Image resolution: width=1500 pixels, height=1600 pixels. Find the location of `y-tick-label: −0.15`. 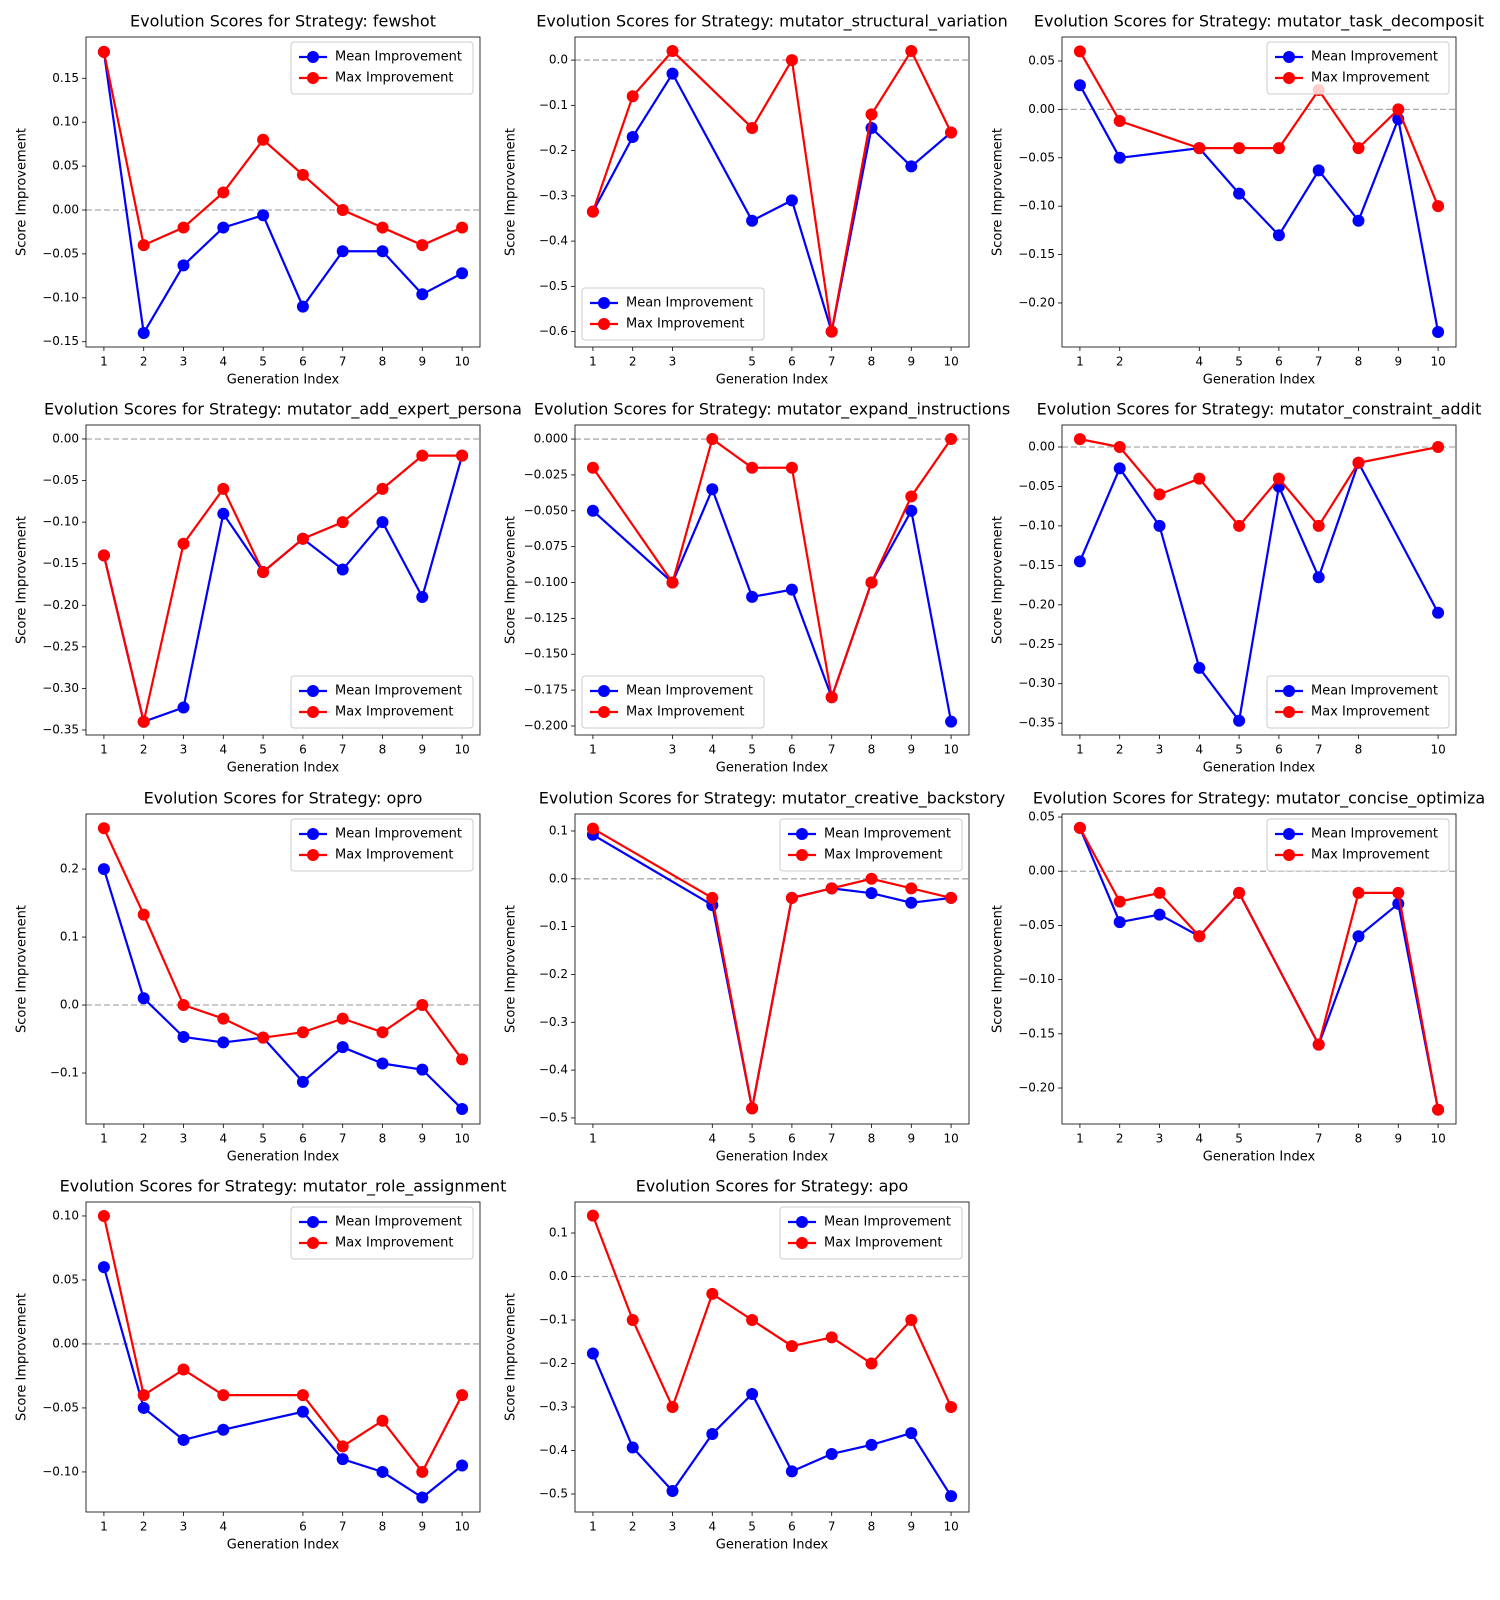

y-tick-label: −0.15 is located at coordinates (1036, 565).